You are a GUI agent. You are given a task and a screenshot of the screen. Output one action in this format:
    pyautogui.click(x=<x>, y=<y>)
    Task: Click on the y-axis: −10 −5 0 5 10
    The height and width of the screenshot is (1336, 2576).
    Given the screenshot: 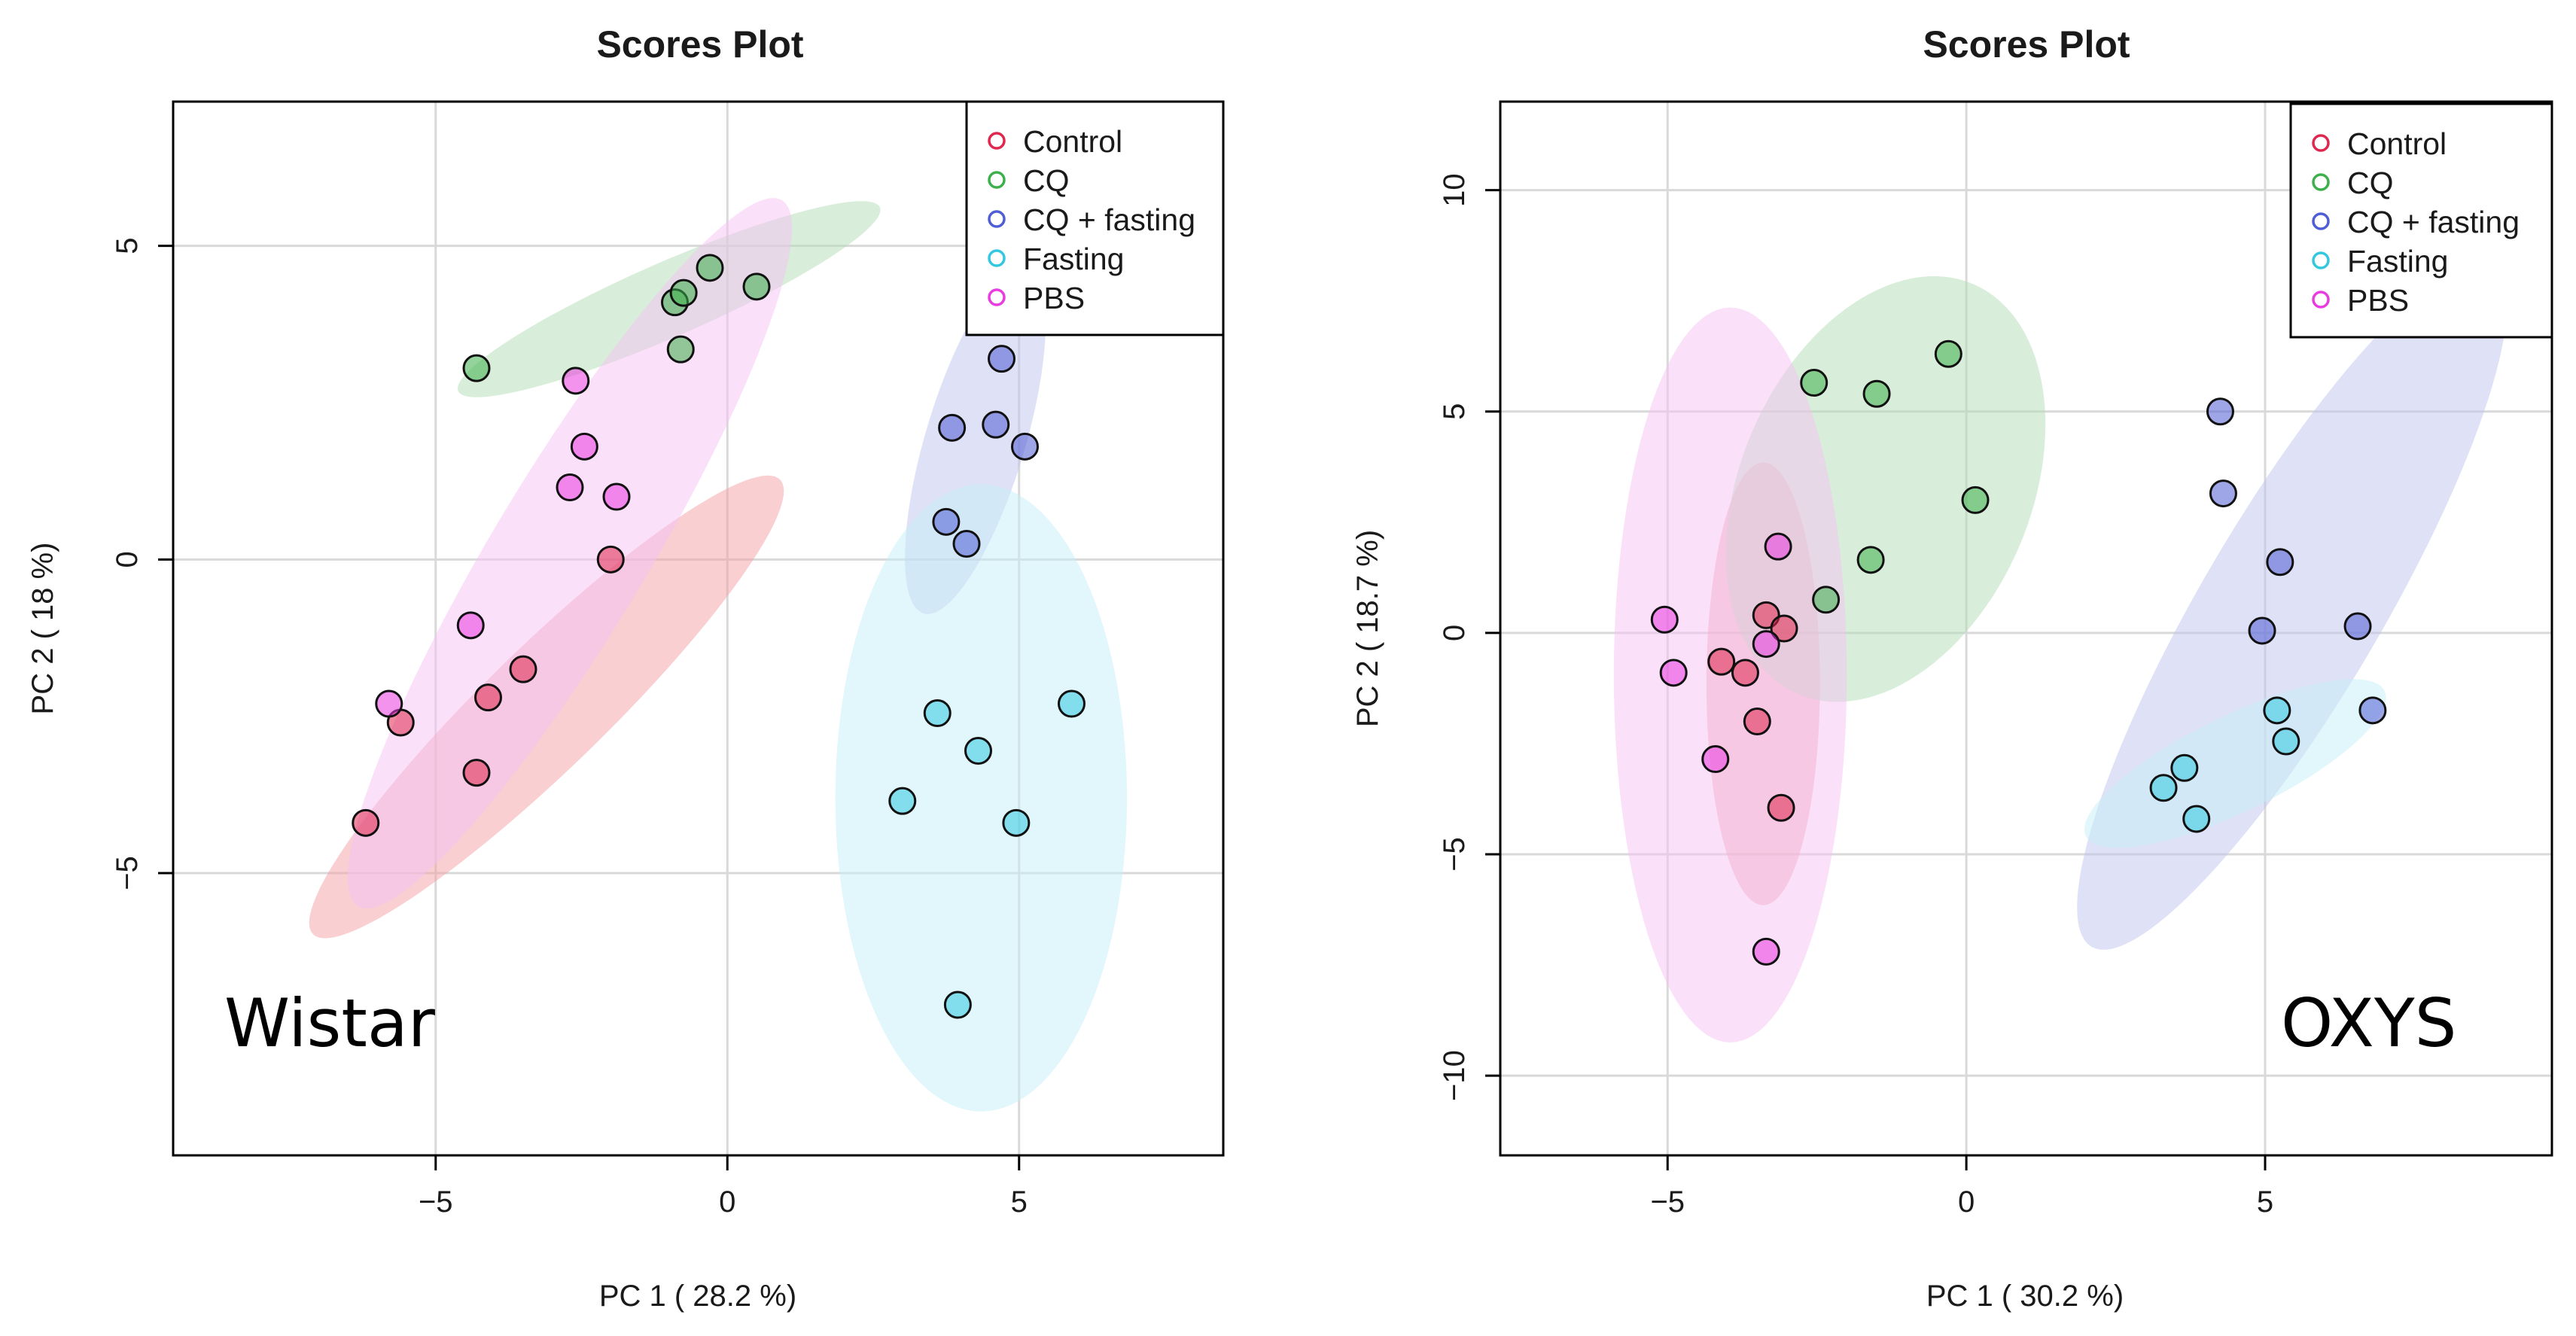 What is the action you would take?
    pyautogui.click(x=1469, y=637)
    